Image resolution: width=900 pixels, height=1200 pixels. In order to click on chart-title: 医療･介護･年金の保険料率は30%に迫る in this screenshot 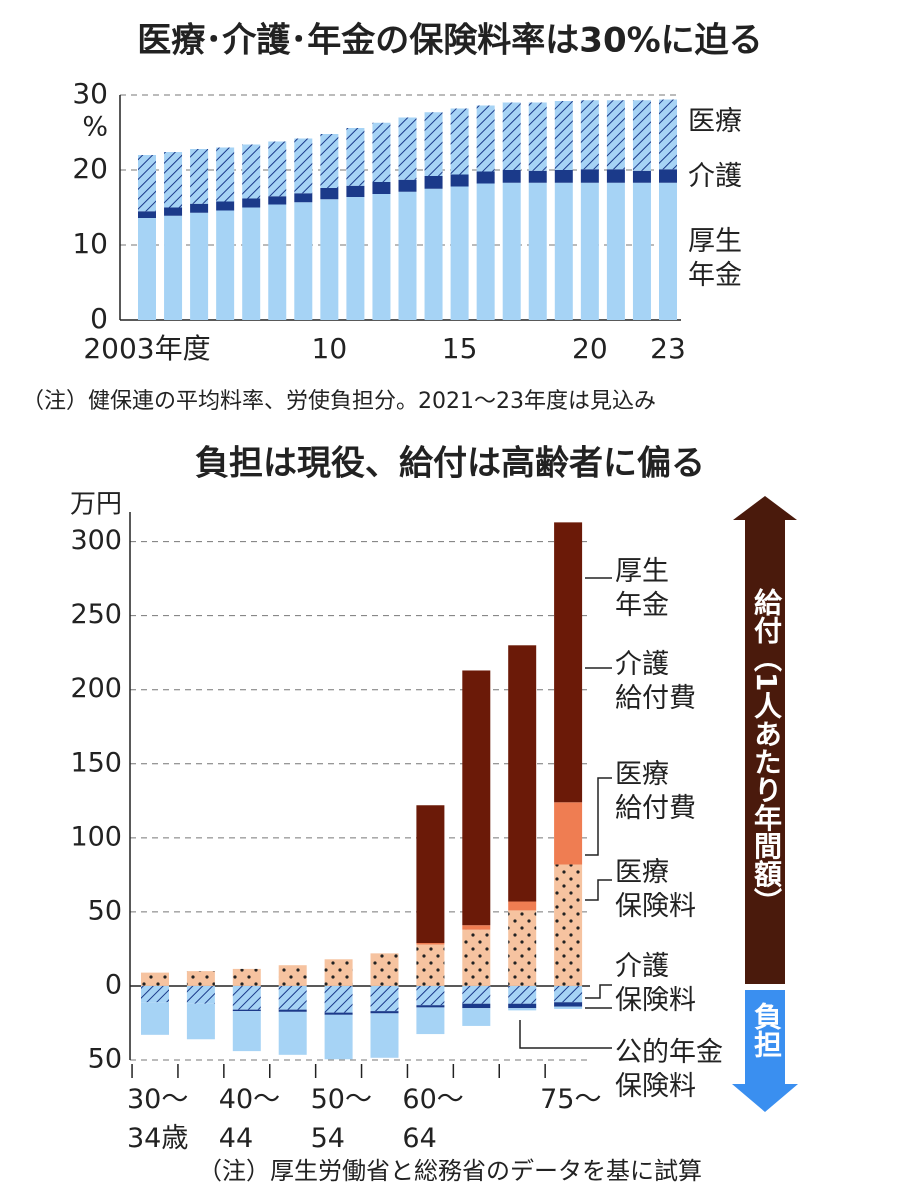, I will do `click(449, 41)`.